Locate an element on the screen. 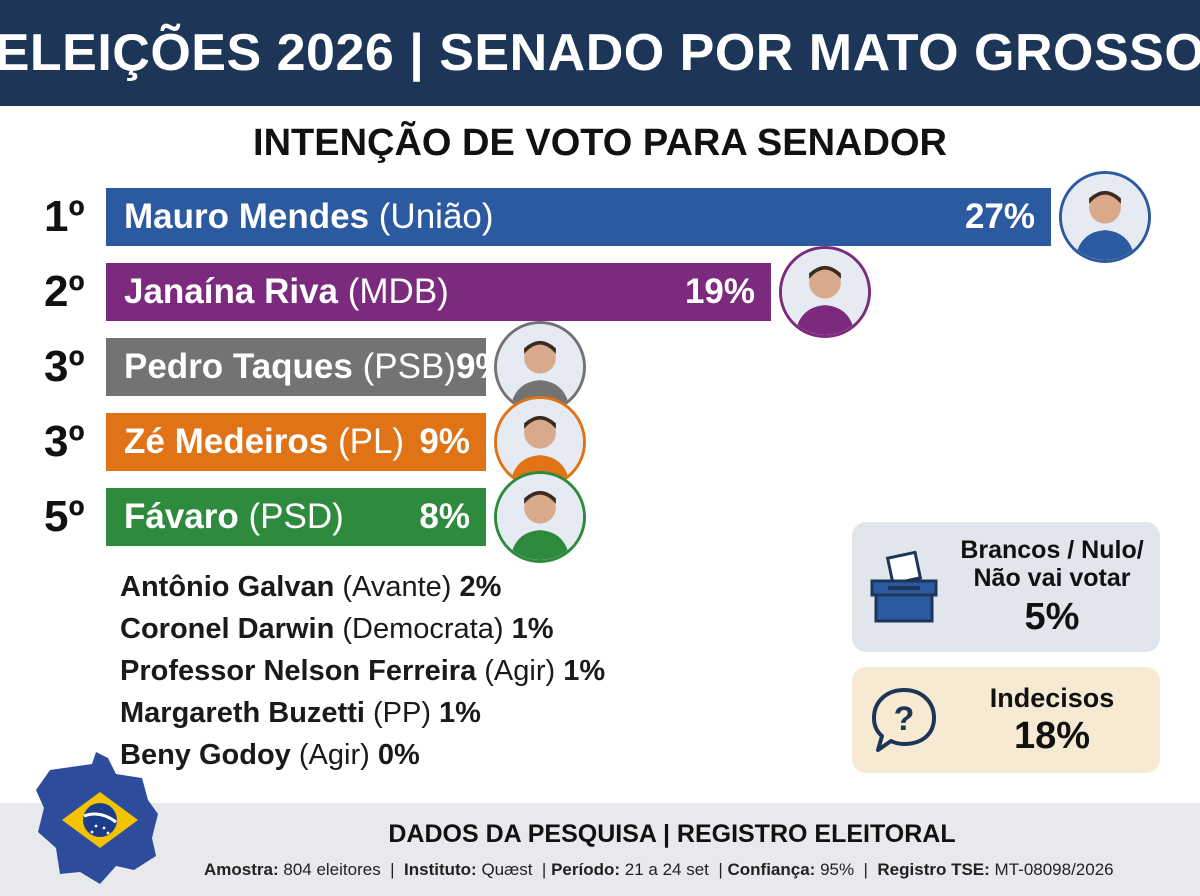 This screenshot has width=1200, height=896. list-item: Beny Godoy (Agir) 0% is located at coordinates (362, 755).